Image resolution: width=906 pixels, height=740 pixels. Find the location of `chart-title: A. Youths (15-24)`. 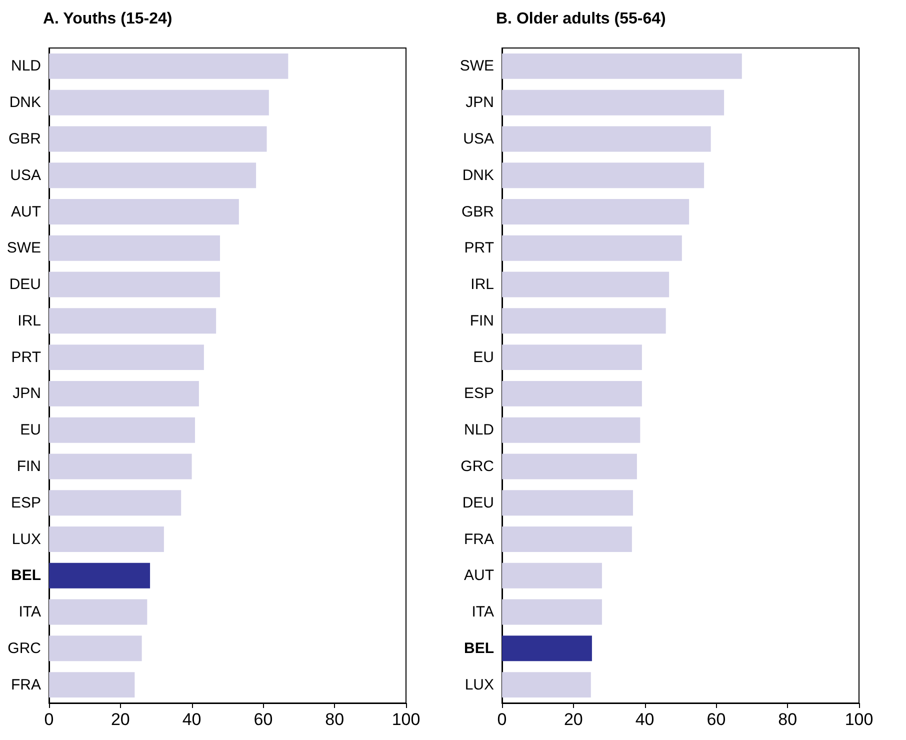

chart-title: A. Youths (15-24) is located at coordinates (107, 19).